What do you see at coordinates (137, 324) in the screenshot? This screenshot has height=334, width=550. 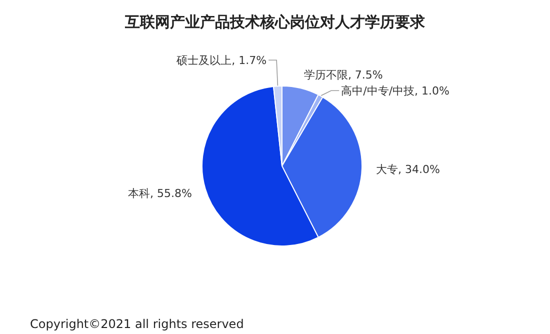 I see `text: Copyright©2021 all rights reserved` at bounding box center [137, 324].